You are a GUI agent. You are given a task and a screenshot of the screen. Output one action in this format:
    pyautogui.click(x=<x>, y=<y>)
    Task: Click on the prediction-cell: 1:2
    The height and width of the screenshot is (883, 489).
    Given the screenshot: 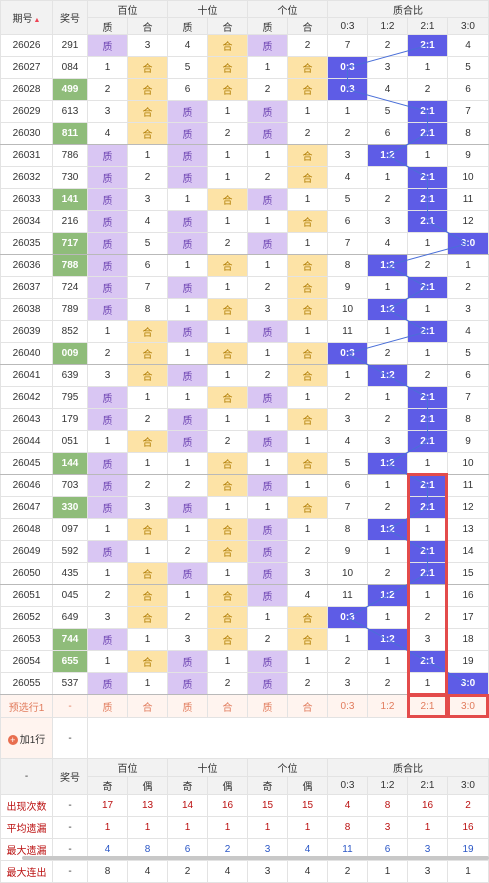 What is the action you would take?
    pyautogui.click(x=387, y=706)
    